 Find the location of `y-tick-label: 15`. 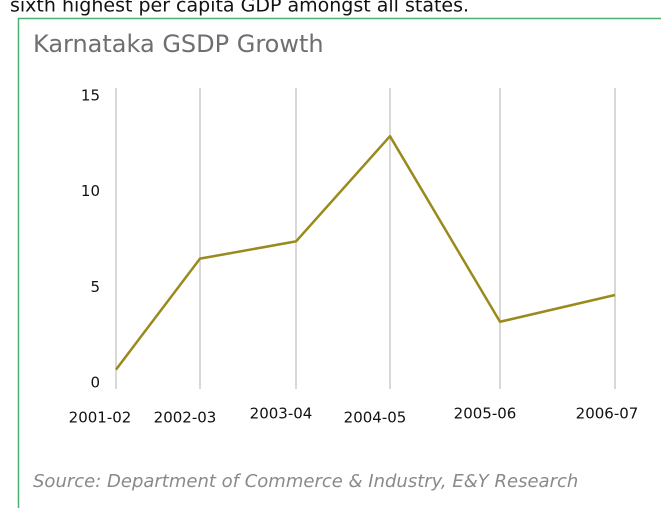

y-tick-label: 15 is located at coordinates (90, 96).